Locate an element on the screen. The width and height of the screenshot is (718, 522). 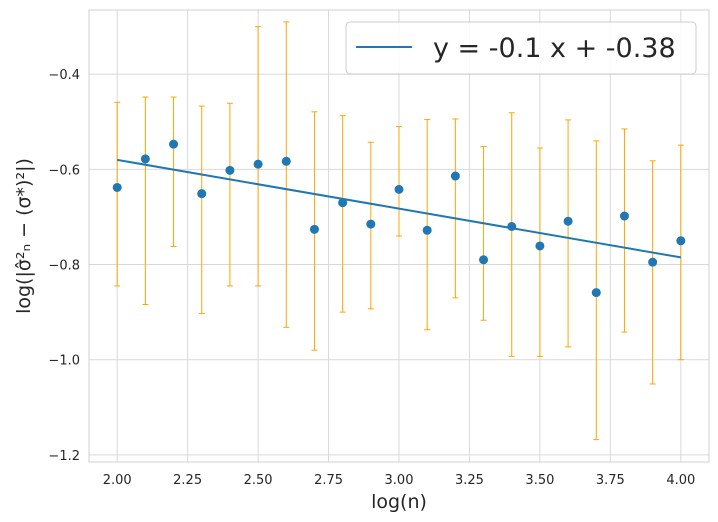
y-tick-label: −0.4 is located at coordinates (64, 75).